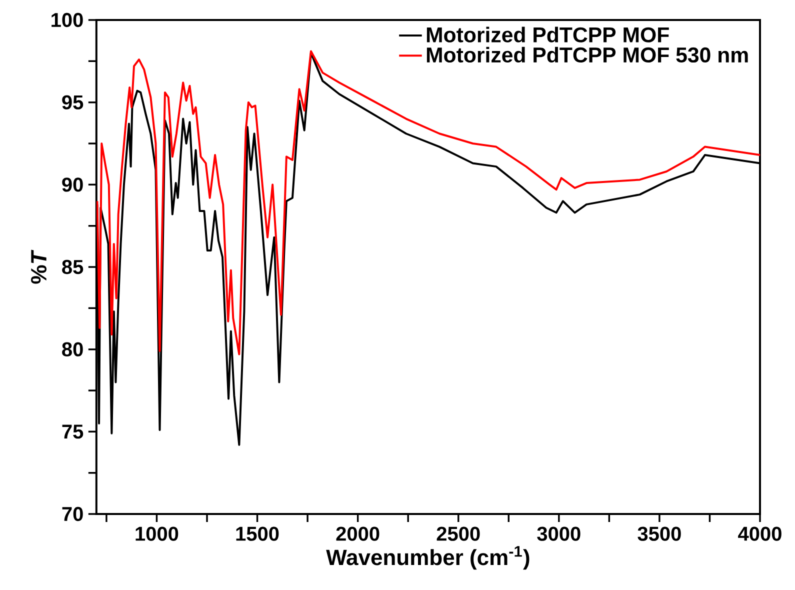 The height and width of the screenshot is (590, 795). What do you see at coordinates (72, 349) in the screenshot?
I see `y-tick-label: 80` at bounding box center [72, 349].